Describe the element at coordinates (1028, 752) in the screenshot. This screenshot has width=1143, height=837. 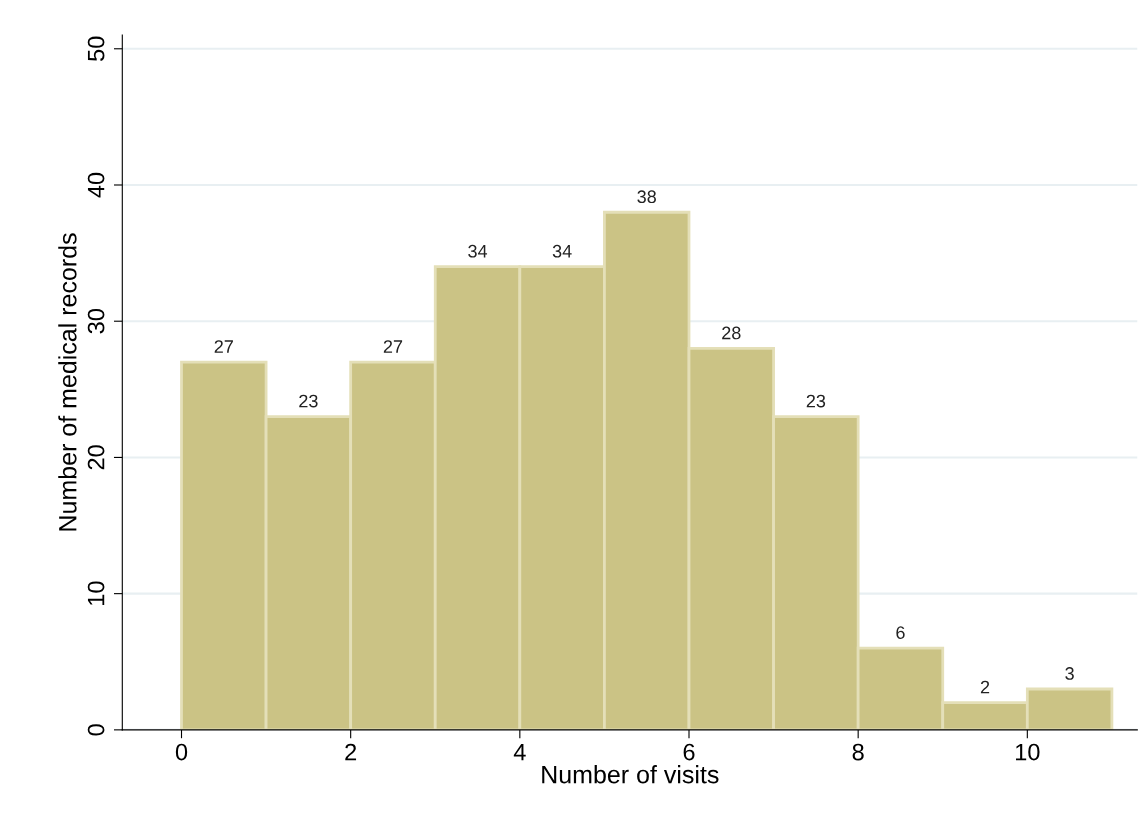
I see `x-tick-label: 10` at that location.